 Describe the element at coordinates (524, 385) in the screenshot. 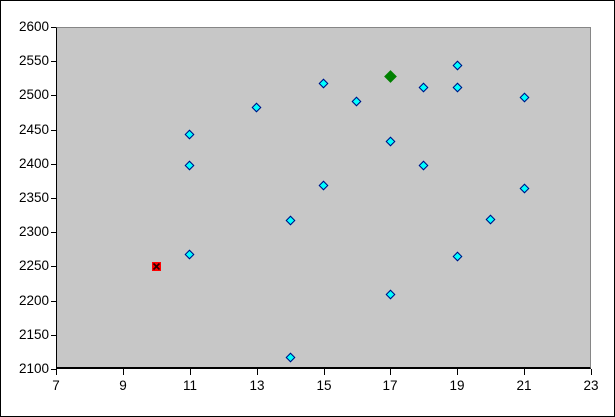

I see `x-axis-tick-label: 21` at that location.